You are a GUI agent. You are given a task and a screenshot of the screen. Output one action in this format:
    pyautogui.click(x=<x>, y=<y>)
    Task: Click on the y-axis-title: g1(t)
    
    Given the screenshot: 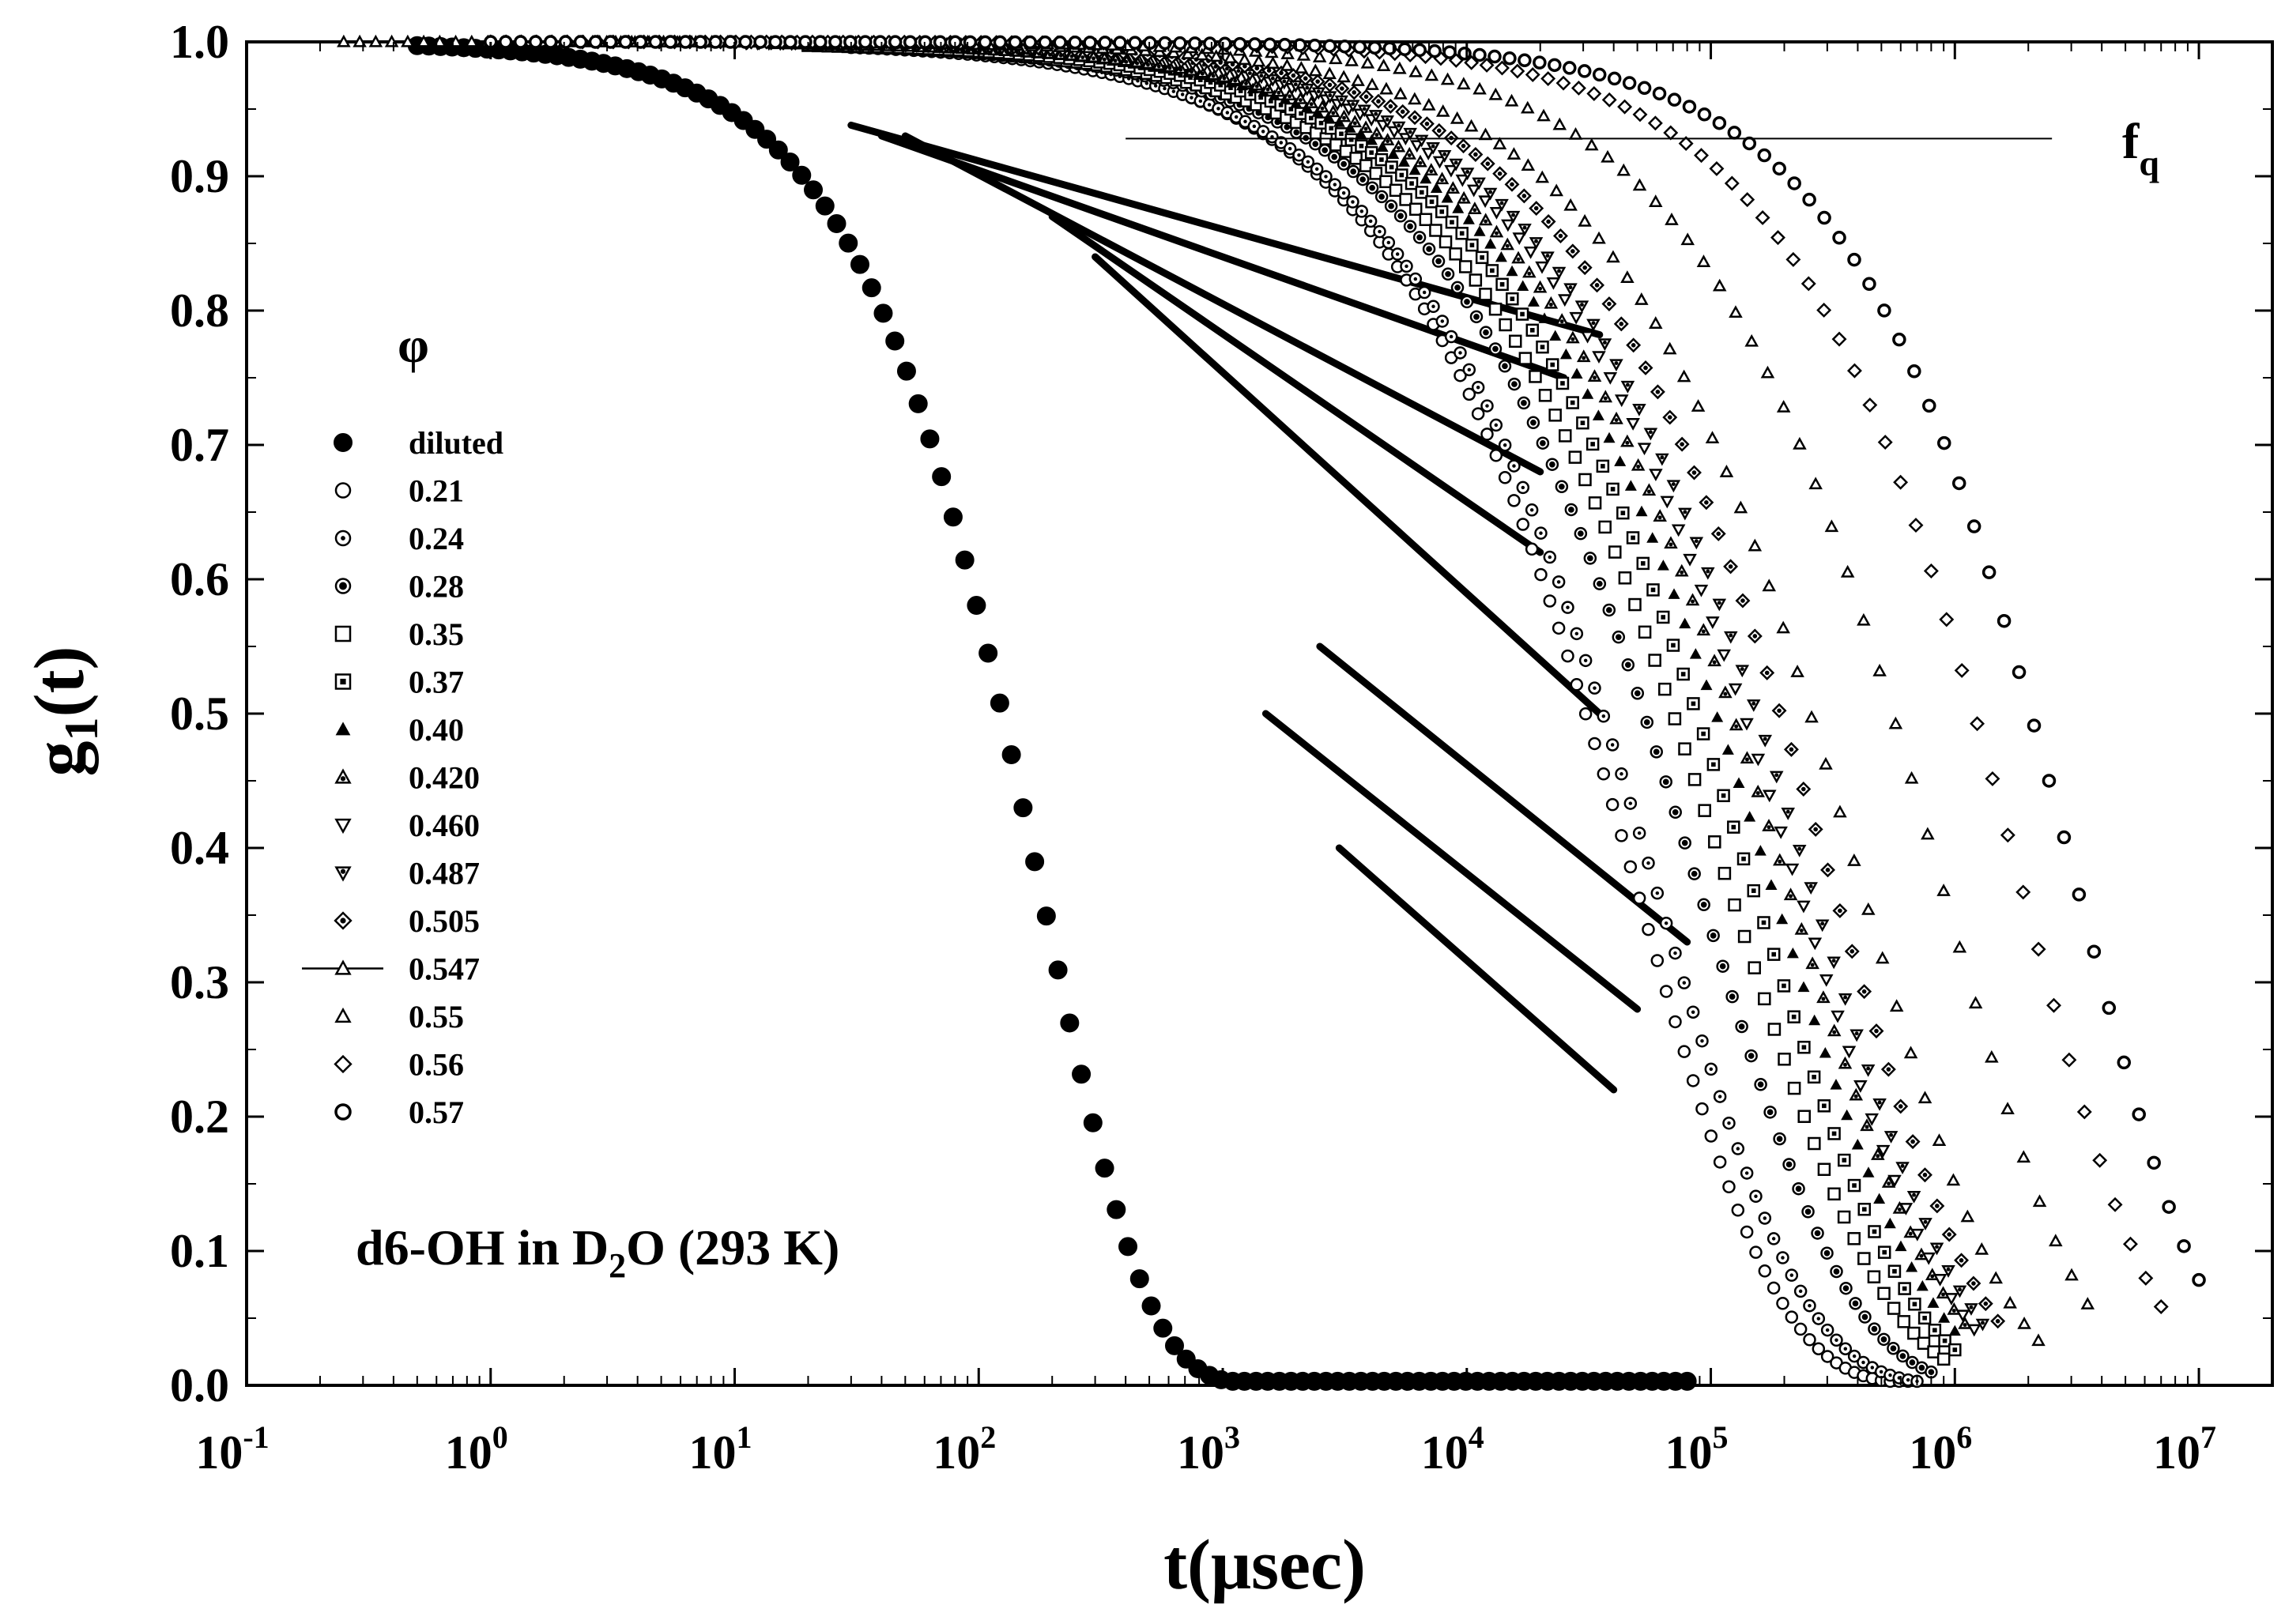 What is the action you would take?
    pyautogui.click(x=64, y=711)
    